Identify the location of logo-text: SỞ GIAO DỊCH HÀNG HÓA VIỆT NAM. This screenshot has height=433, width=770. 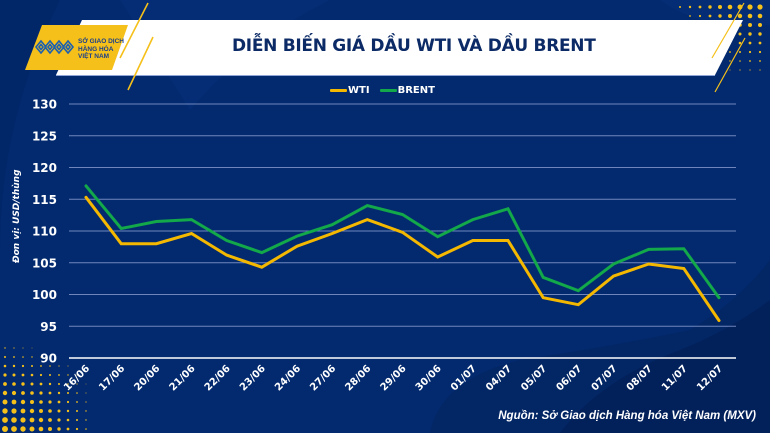
(113, 49).